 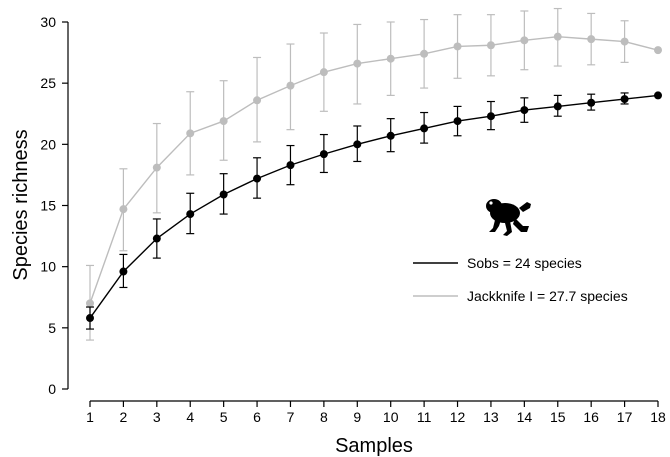 What do you see at coordinates (491, 417) in the screenshot?
I see `x-tick-label: 13` at bounding box center [491, 417].